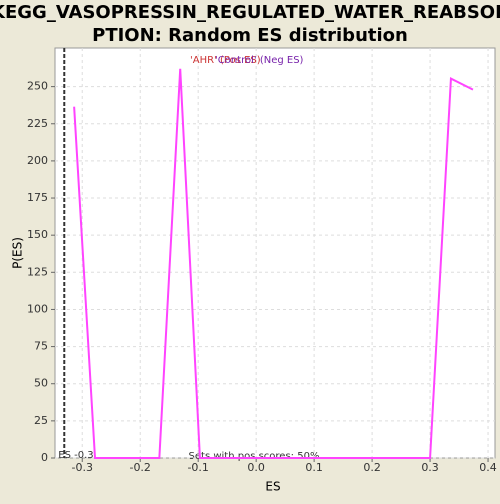 The image size is (500, 504). What do you see at coordinates (37, 86) in the screenshot?
I see `y-tick-label: 250` at bounding box center [37, 86].